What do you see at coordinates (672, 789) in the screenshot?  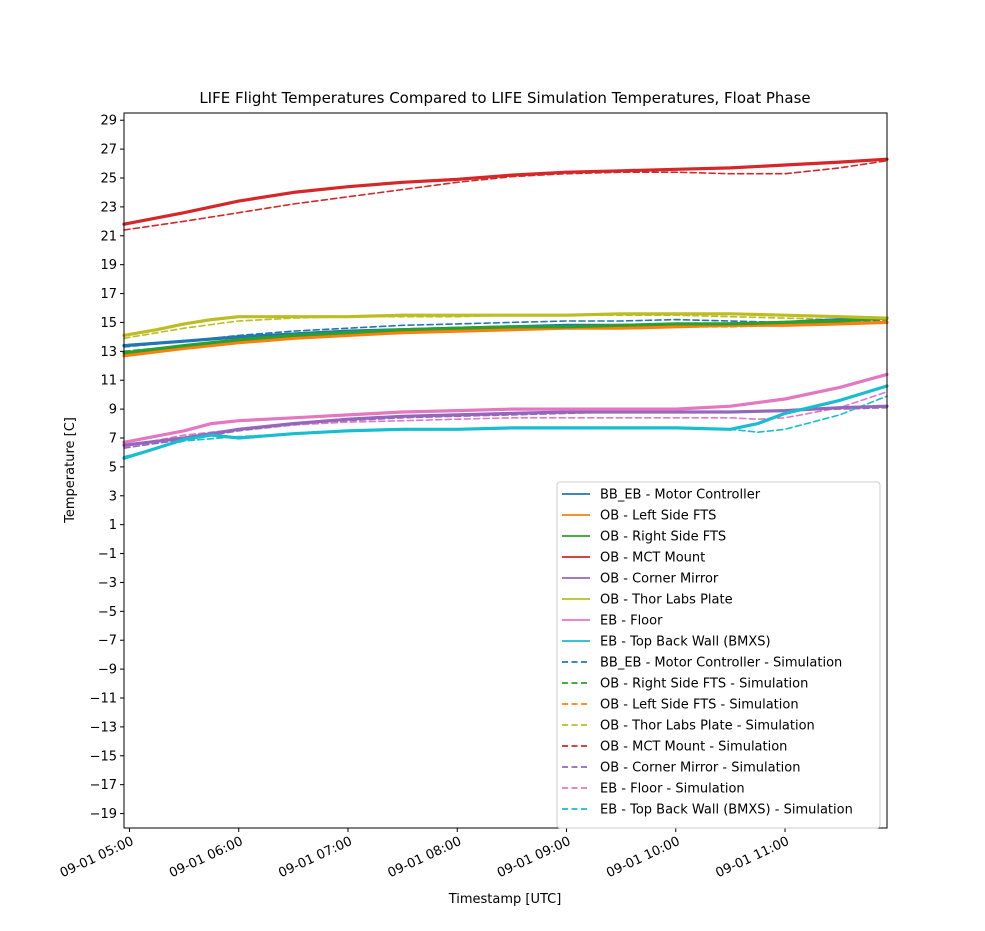 I see `legend-entry: EB - Floor - Simulation` at bounding box center [672, 789].